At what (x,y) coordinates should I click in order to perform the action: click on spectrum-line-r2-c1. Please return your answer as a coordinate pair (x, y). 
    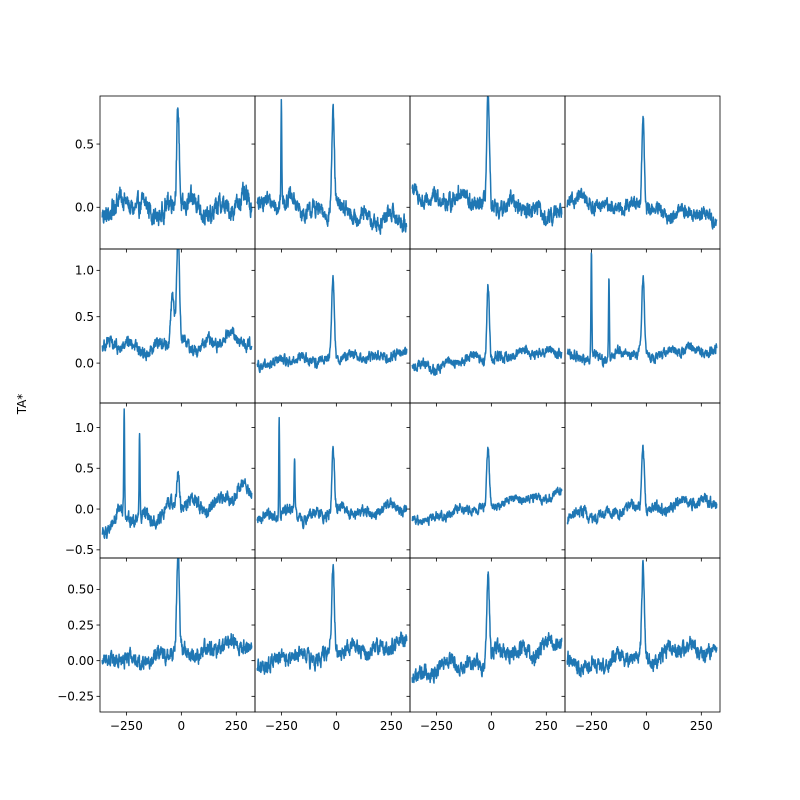
    Looking at the image, I should click on (332, 473).